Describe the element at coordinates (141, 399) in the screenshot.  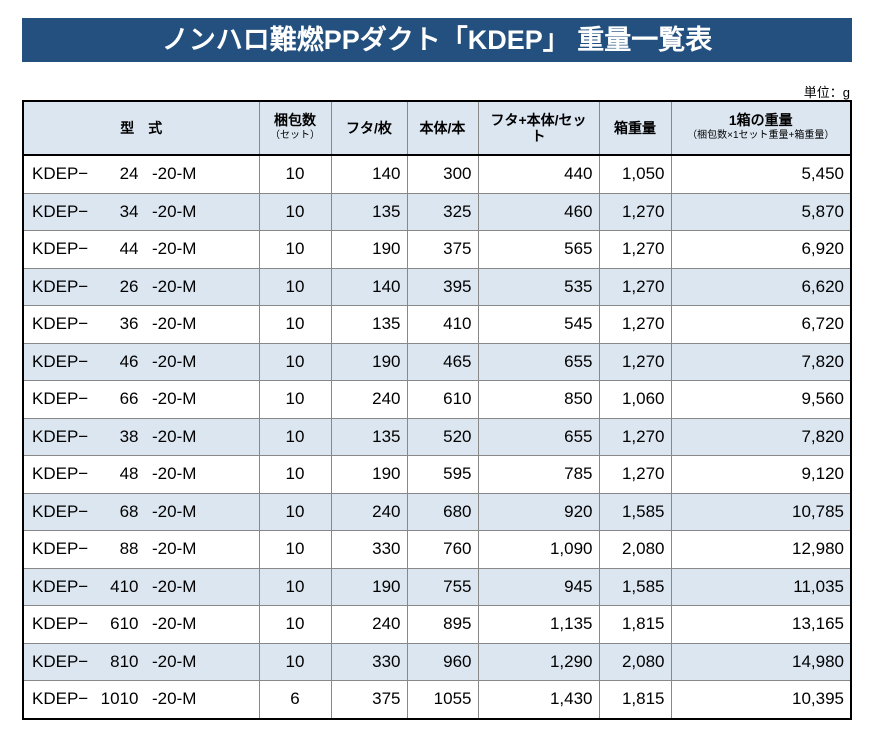
I see `model-cell: KDEP− 66 -20-M` at that location.